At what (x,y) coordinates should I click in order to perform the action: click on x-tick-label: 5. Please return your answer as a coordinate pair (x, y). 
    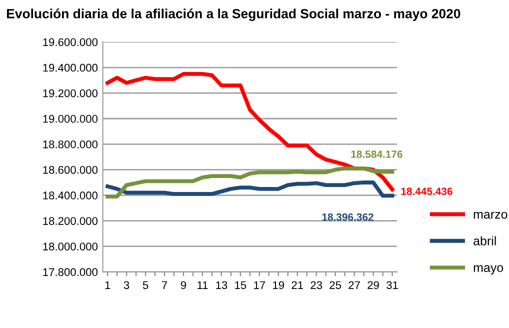
    Looking at the image, I should click on (145, 285).